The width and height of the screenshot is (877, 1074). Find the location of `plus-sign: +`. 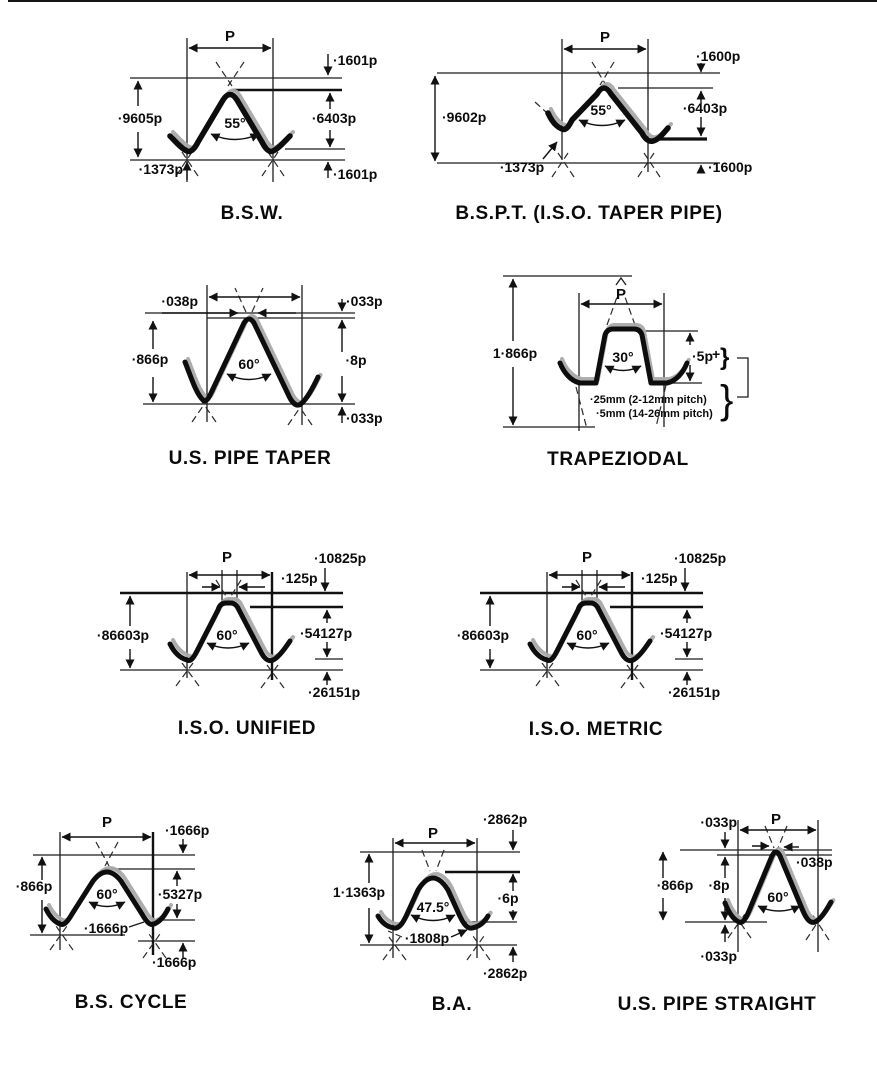

plus-sign: + is located at coordinates (716, 354).